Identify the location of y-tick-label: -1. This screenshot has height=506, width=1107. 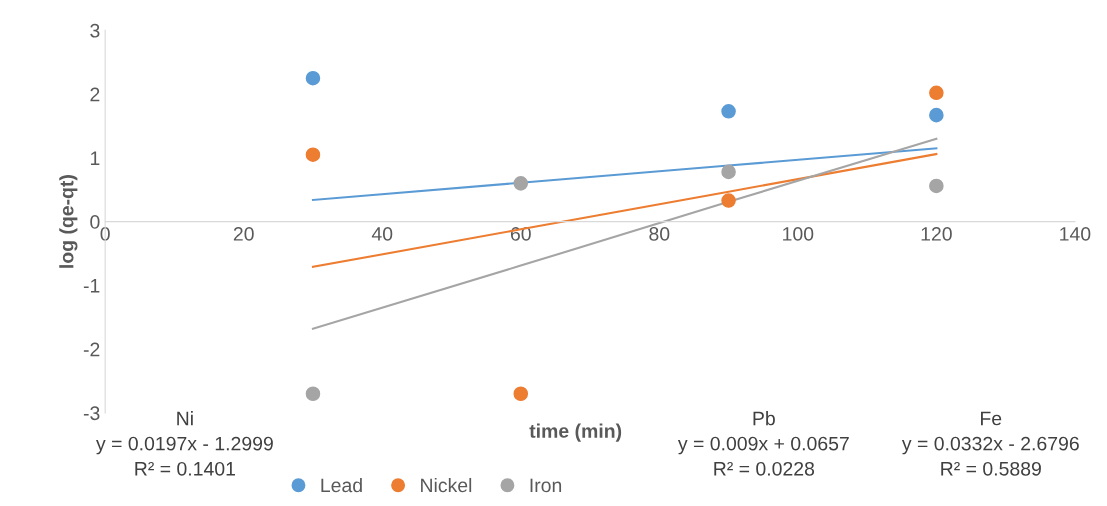
(91, 286).